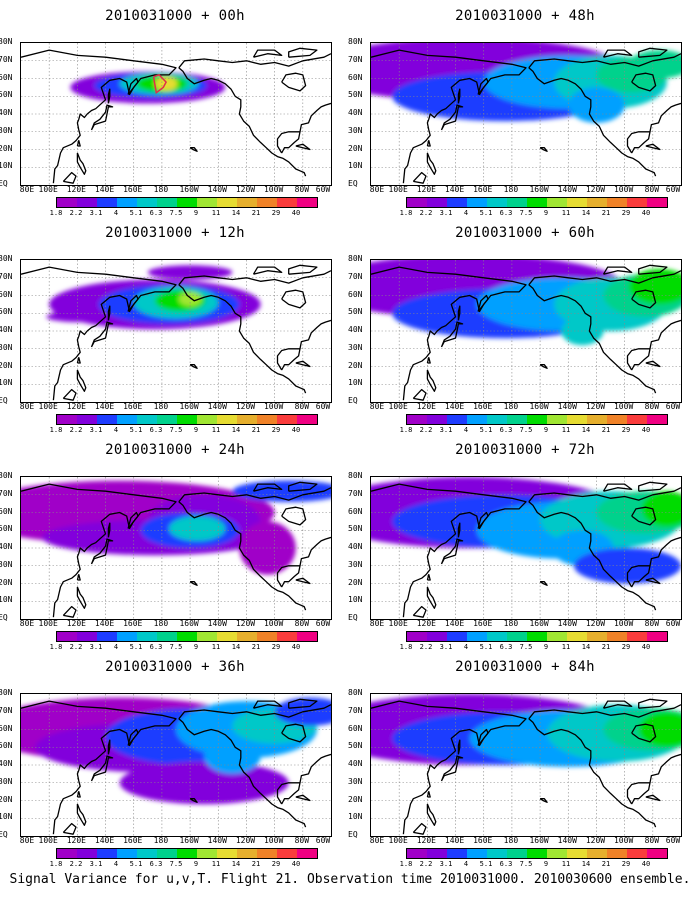 The image size is (700, 900). Describe the element at coordinates (6, 529) in the screenshot. I see `latitude-label: 50N` at that location.